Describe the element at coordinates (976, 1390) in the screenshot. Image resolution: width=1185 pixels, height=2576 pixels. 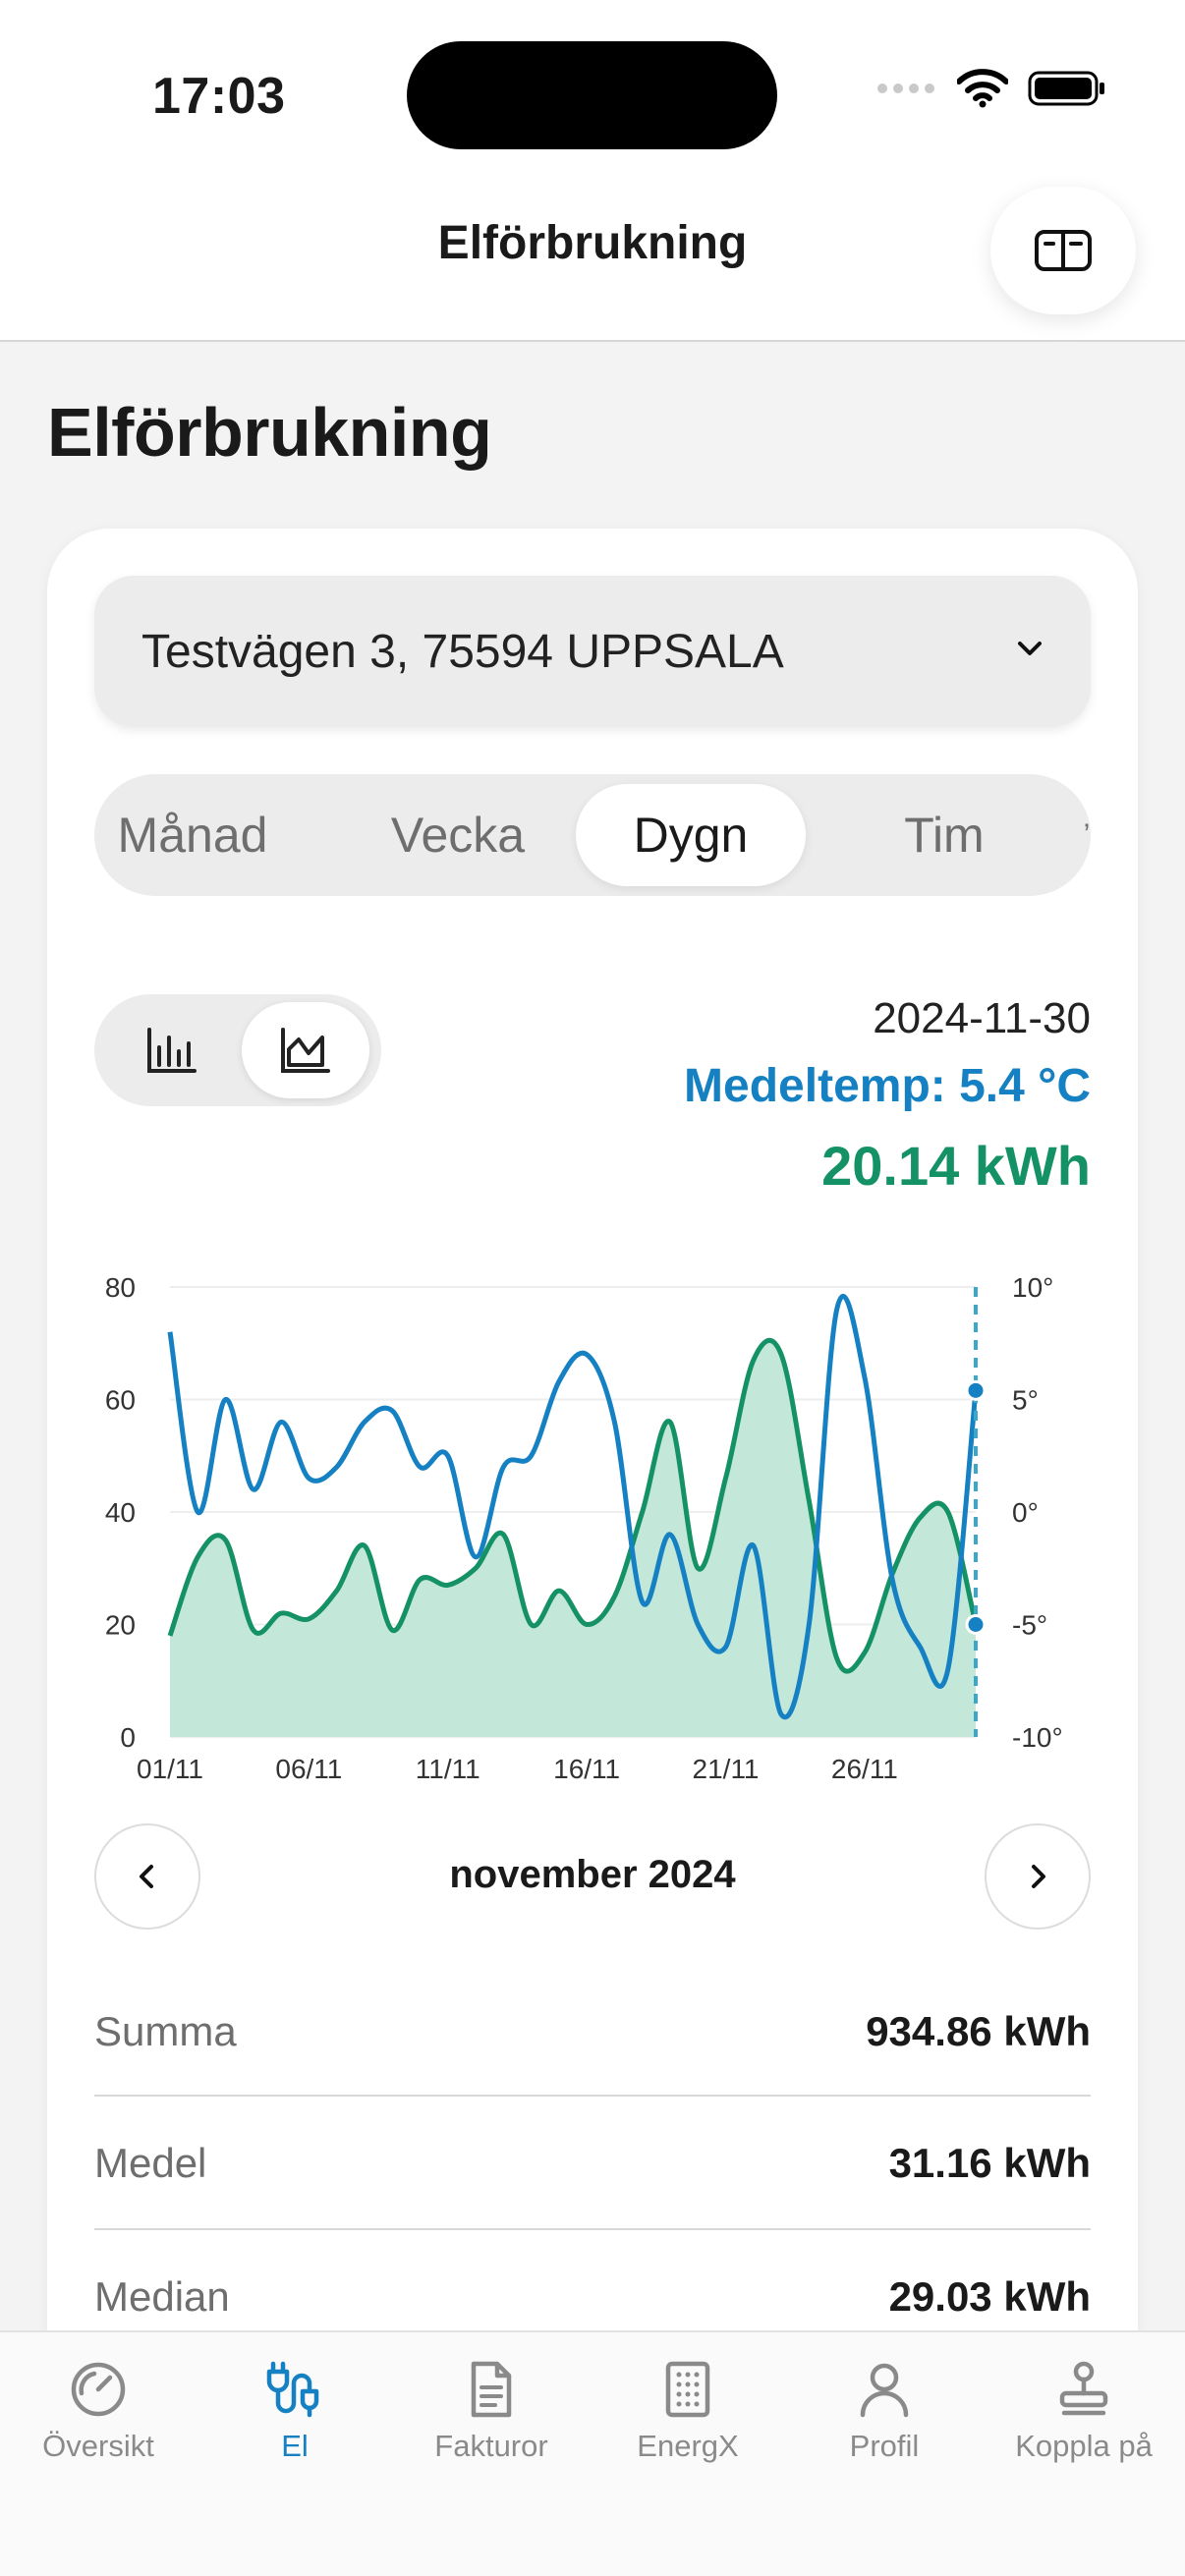
I see `temperature-marker` at that location.